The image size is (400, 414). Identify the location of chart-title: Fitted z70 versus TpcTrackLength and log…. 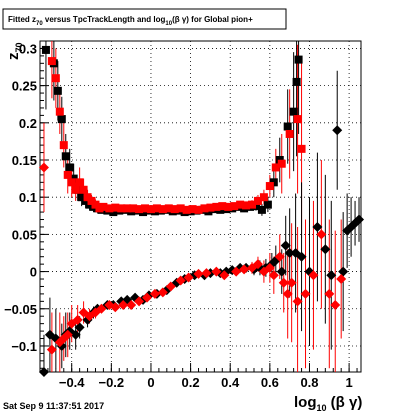
(130, 21).